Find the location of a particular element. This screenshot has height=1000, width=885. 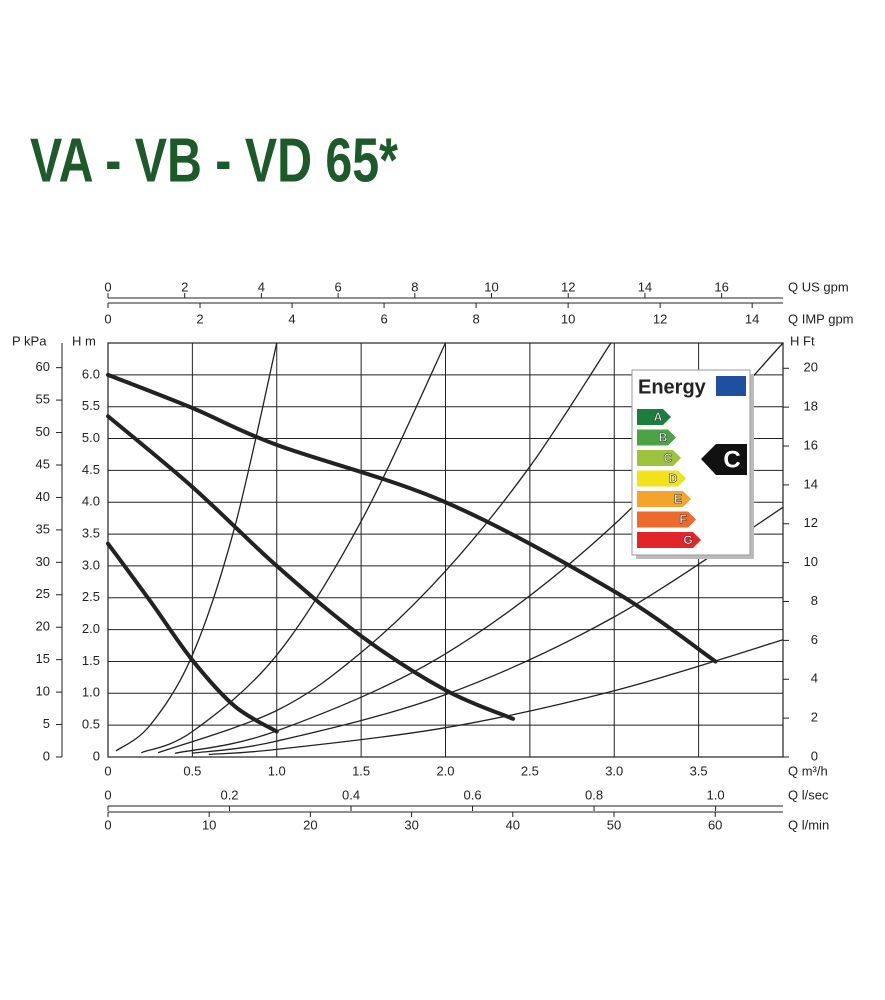

x-tick-label: 3.0 is located at coordinates (614, 770).